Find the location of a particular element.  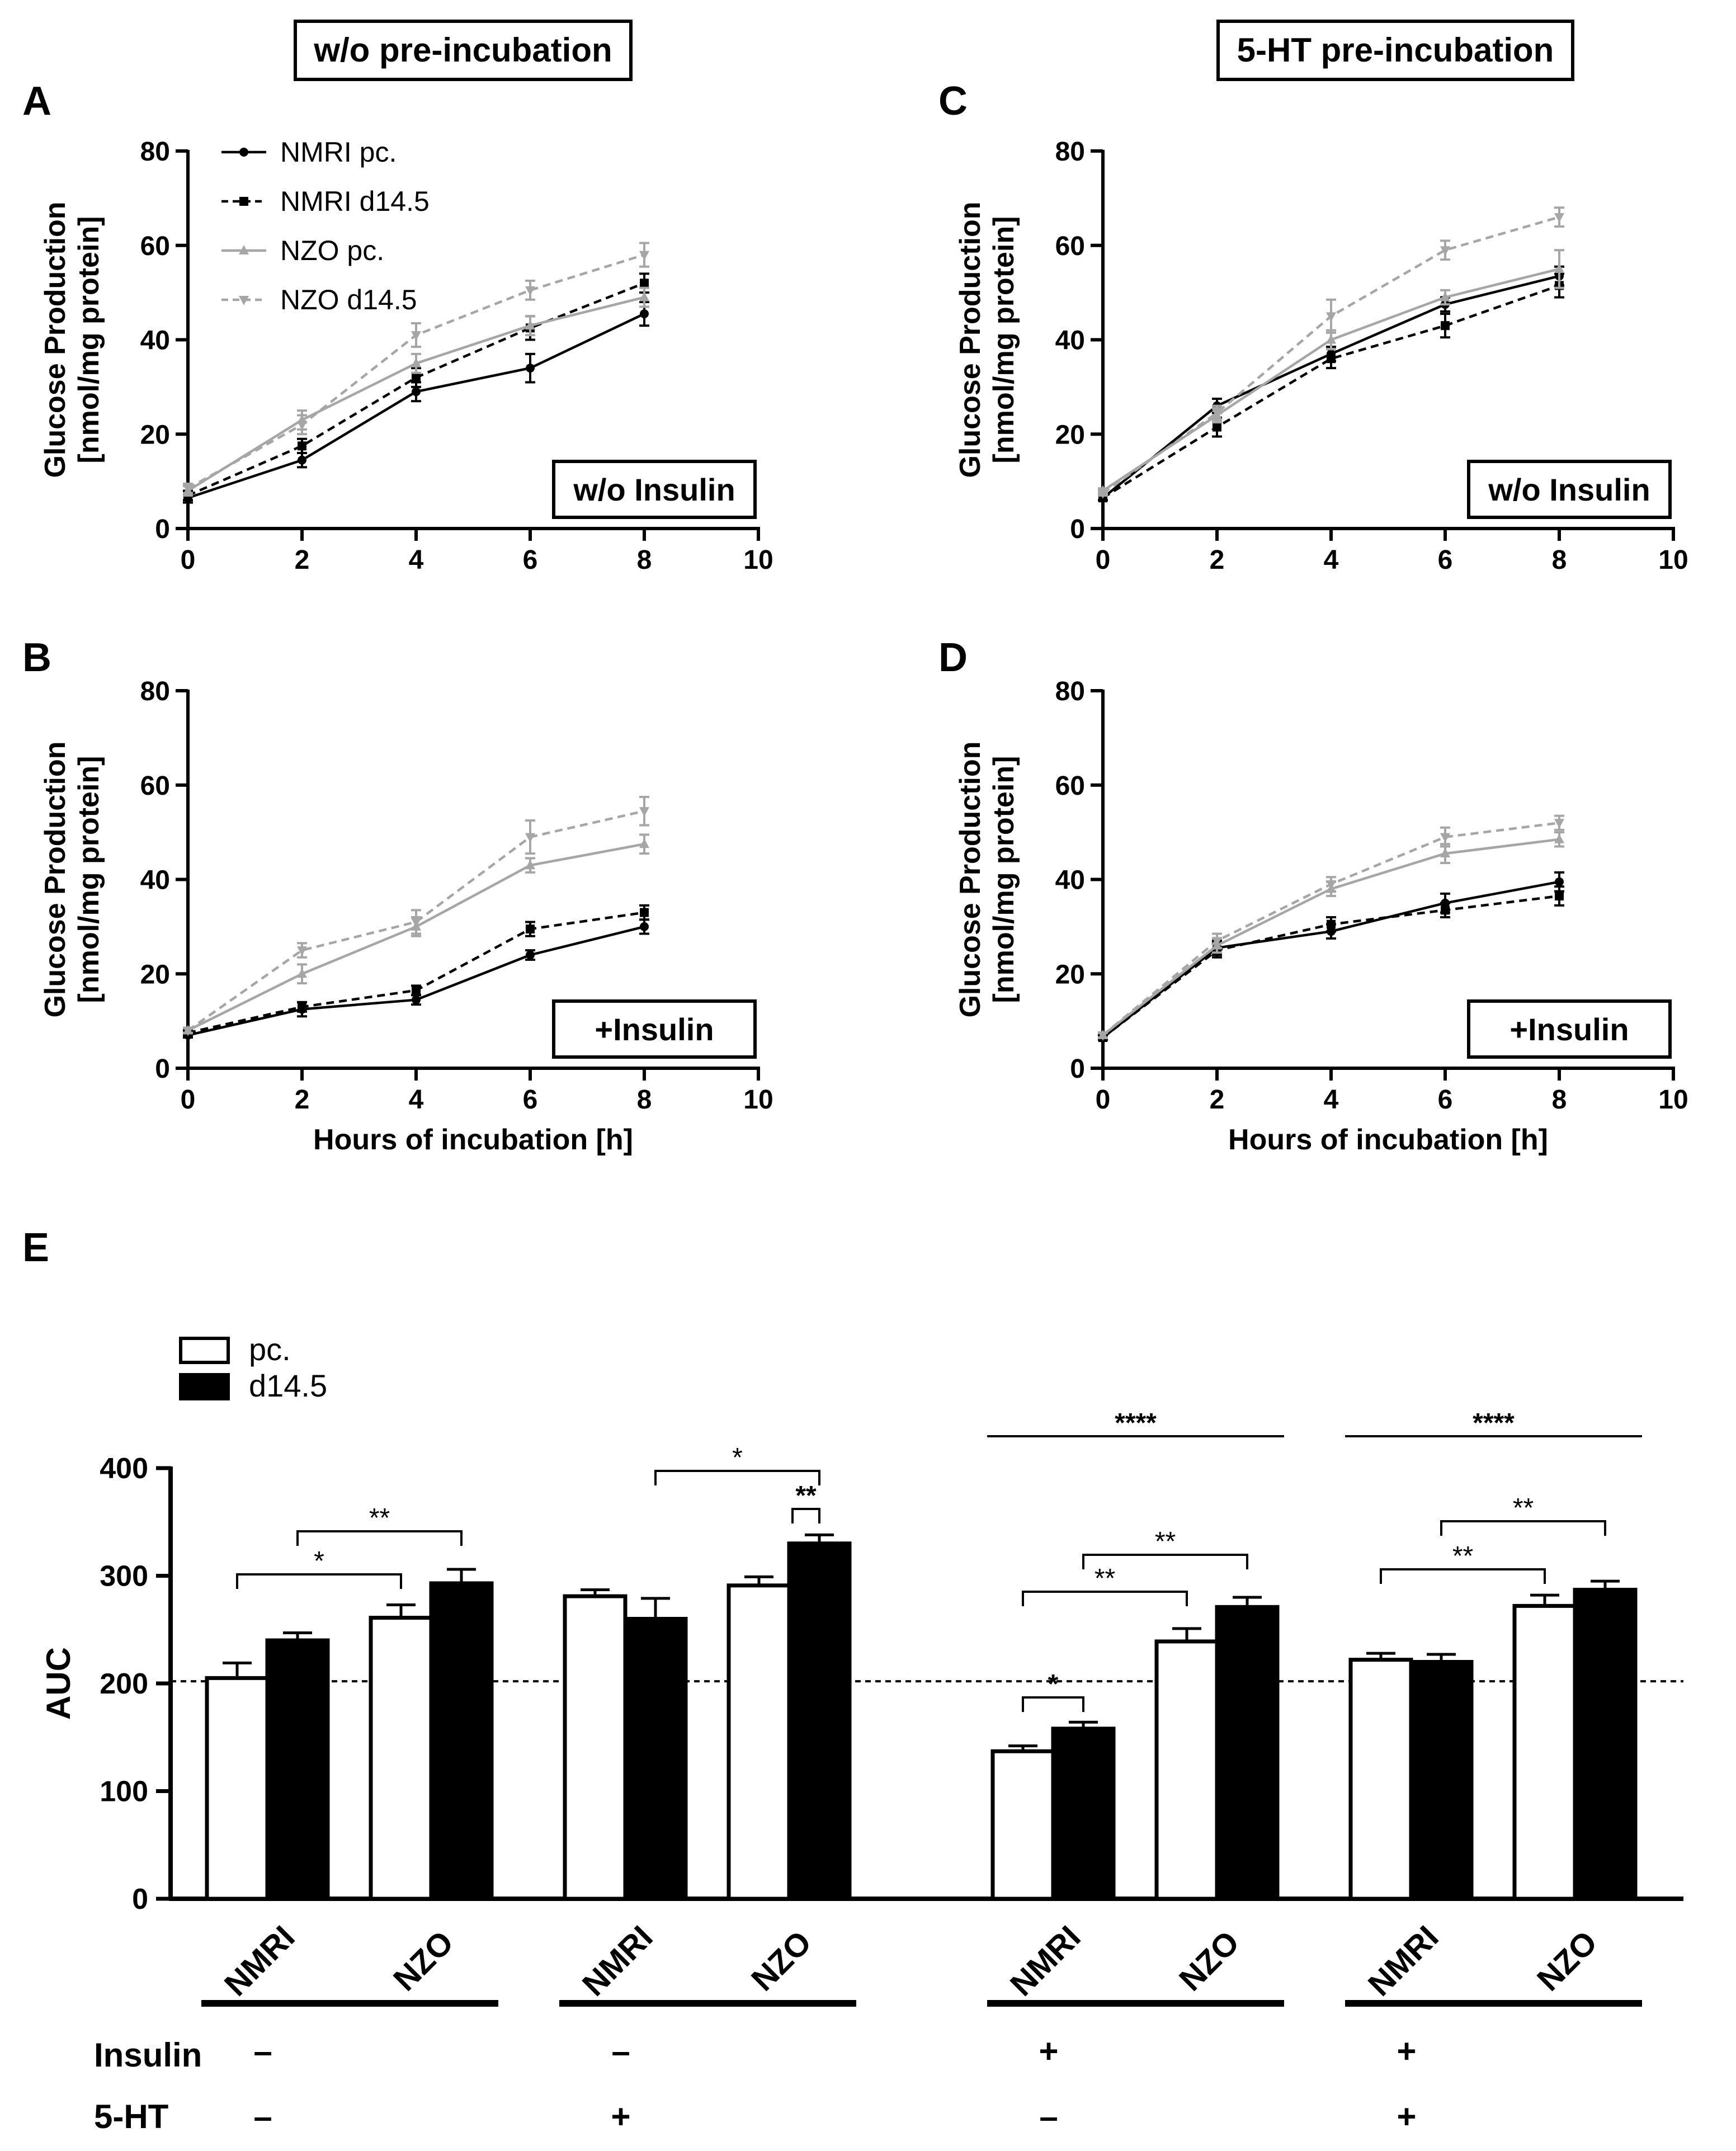

insulin-sign: + is located at coordinates (1407, 2051).